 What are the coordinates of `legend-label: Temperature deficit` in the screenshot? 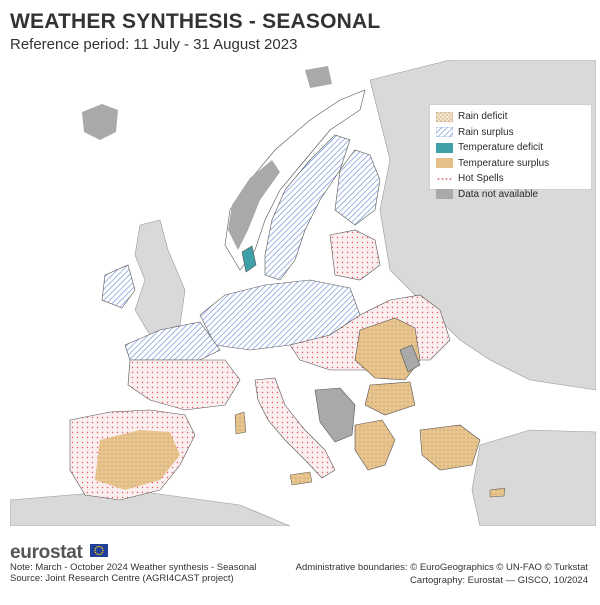 It's located at (501, 148).